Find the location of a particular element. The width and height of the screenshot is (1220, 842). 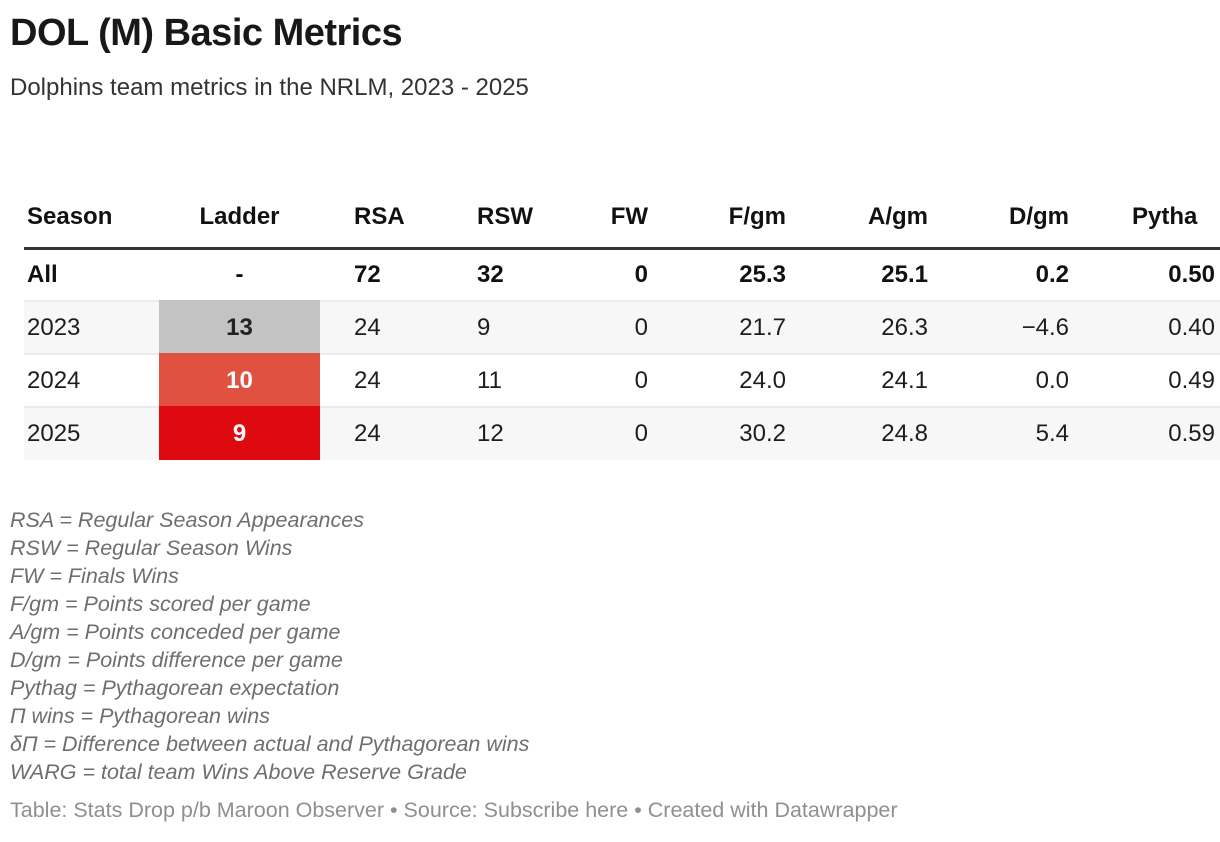

source-label: Source: is located at coordinates (440, 810).